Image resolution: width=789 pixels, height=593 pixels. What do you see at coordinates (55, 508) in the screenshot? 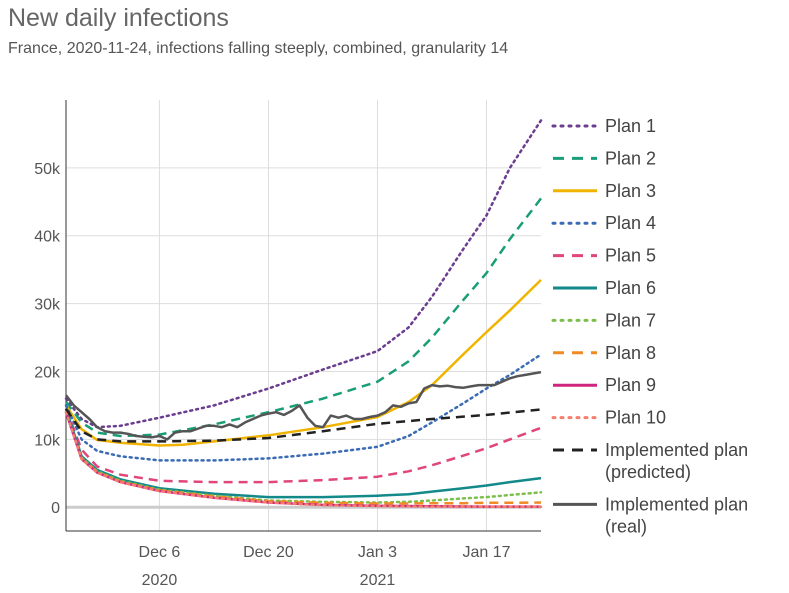
I see `y-tick-label: 0` at bounding box center [55, 508].